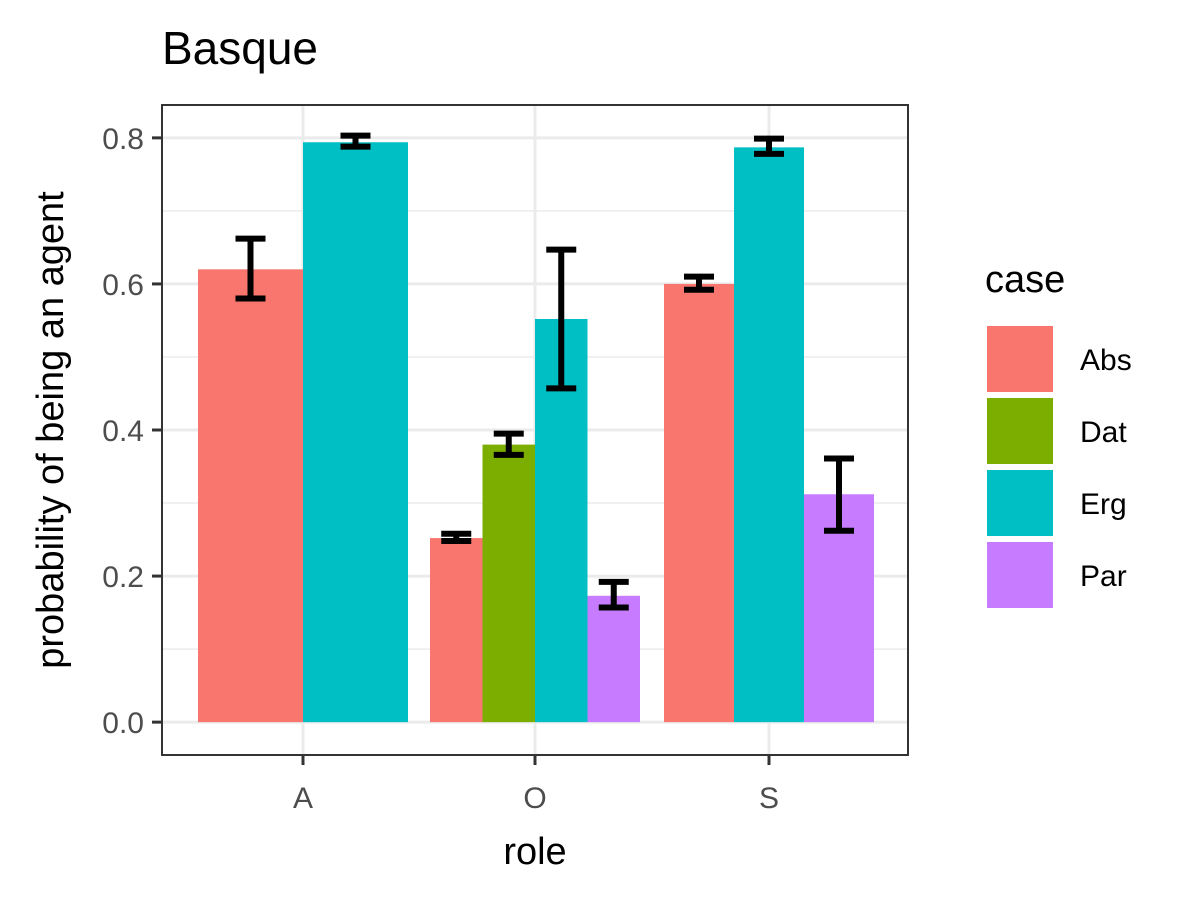  What do you see at coordinates (699, 503) in the screenshot?
I see `bar-s-abs` at bounding box center [699, 503].